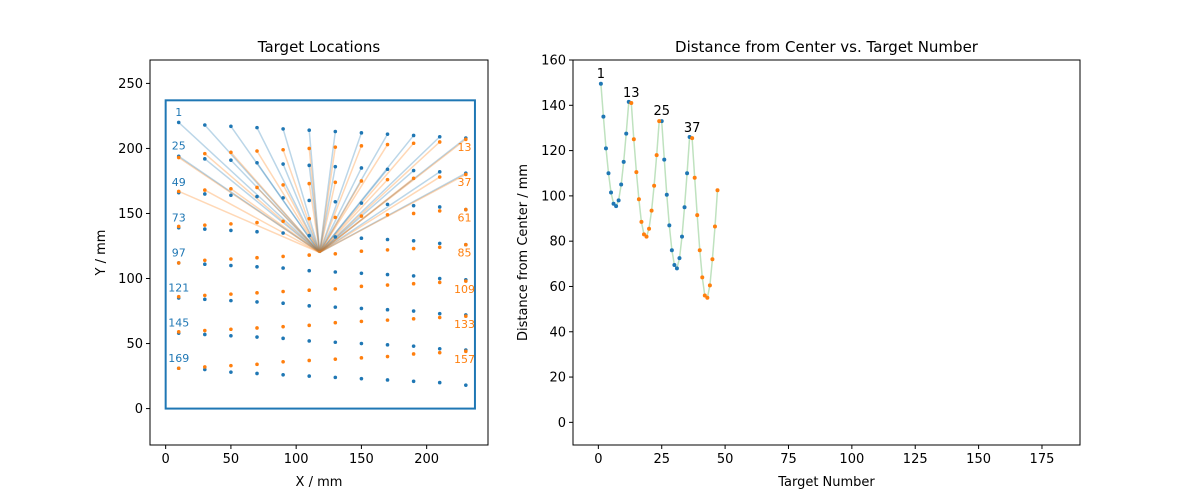 This screenshot has height=500, width=1200. I want to click on left-x-tick-label: 200, so click(426, 459).